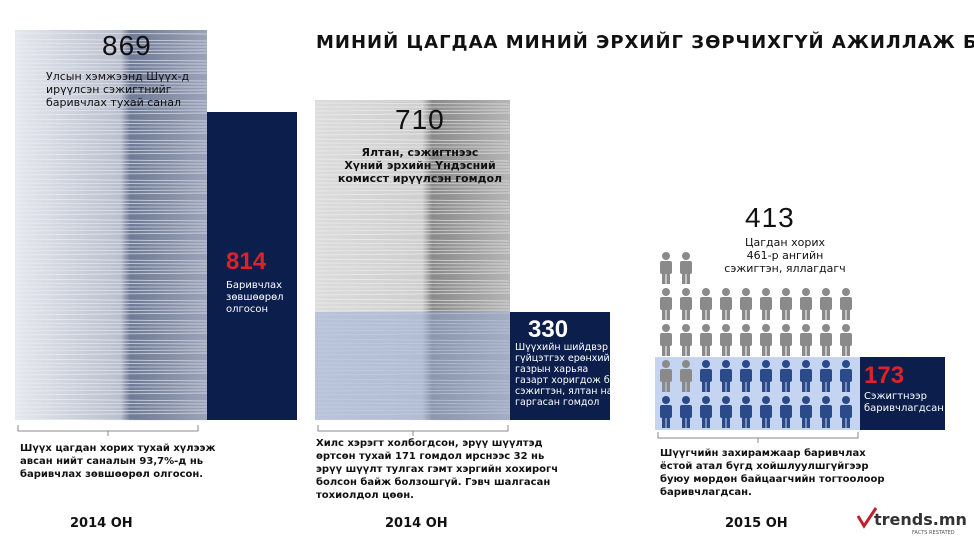 The width and height of the screenshot is (974, 543). What do you see at coordinates (552, 369) in the screenshot?
I see `text-line: газрын харьяа` at bounding box center [552, 369].